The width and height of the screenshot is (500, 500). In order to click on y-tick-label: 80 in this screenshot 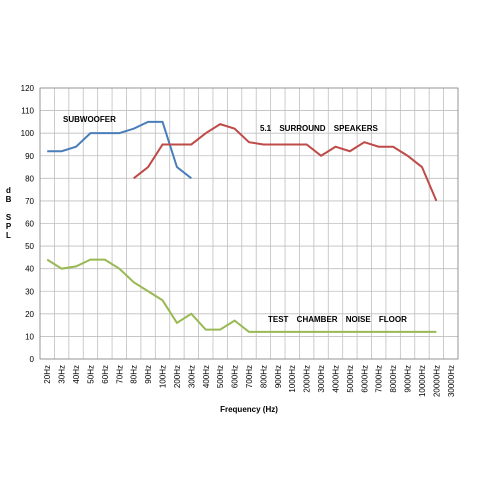, I will do `click(29, 178)`.